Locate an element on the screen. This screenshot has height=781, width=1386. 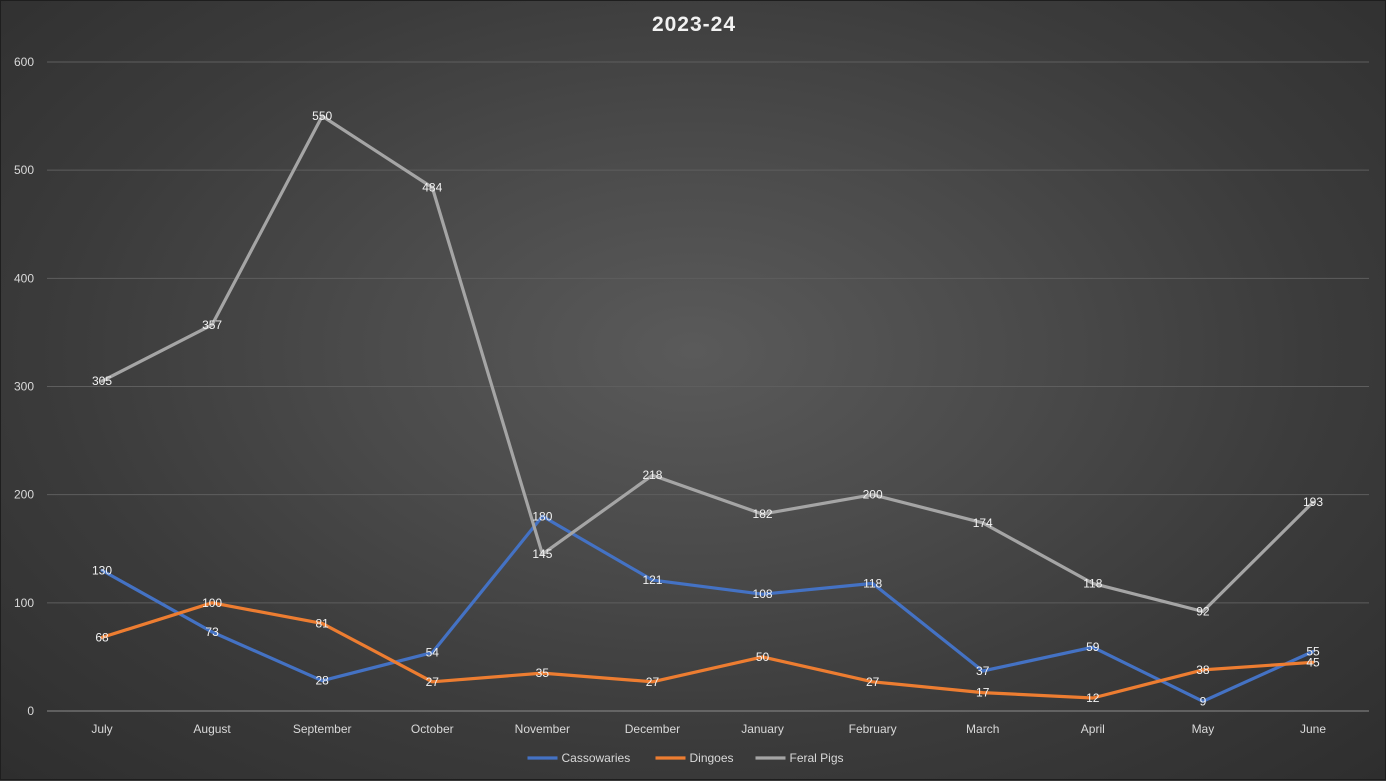
data-label: 54 is located at coordinates (433, 653).